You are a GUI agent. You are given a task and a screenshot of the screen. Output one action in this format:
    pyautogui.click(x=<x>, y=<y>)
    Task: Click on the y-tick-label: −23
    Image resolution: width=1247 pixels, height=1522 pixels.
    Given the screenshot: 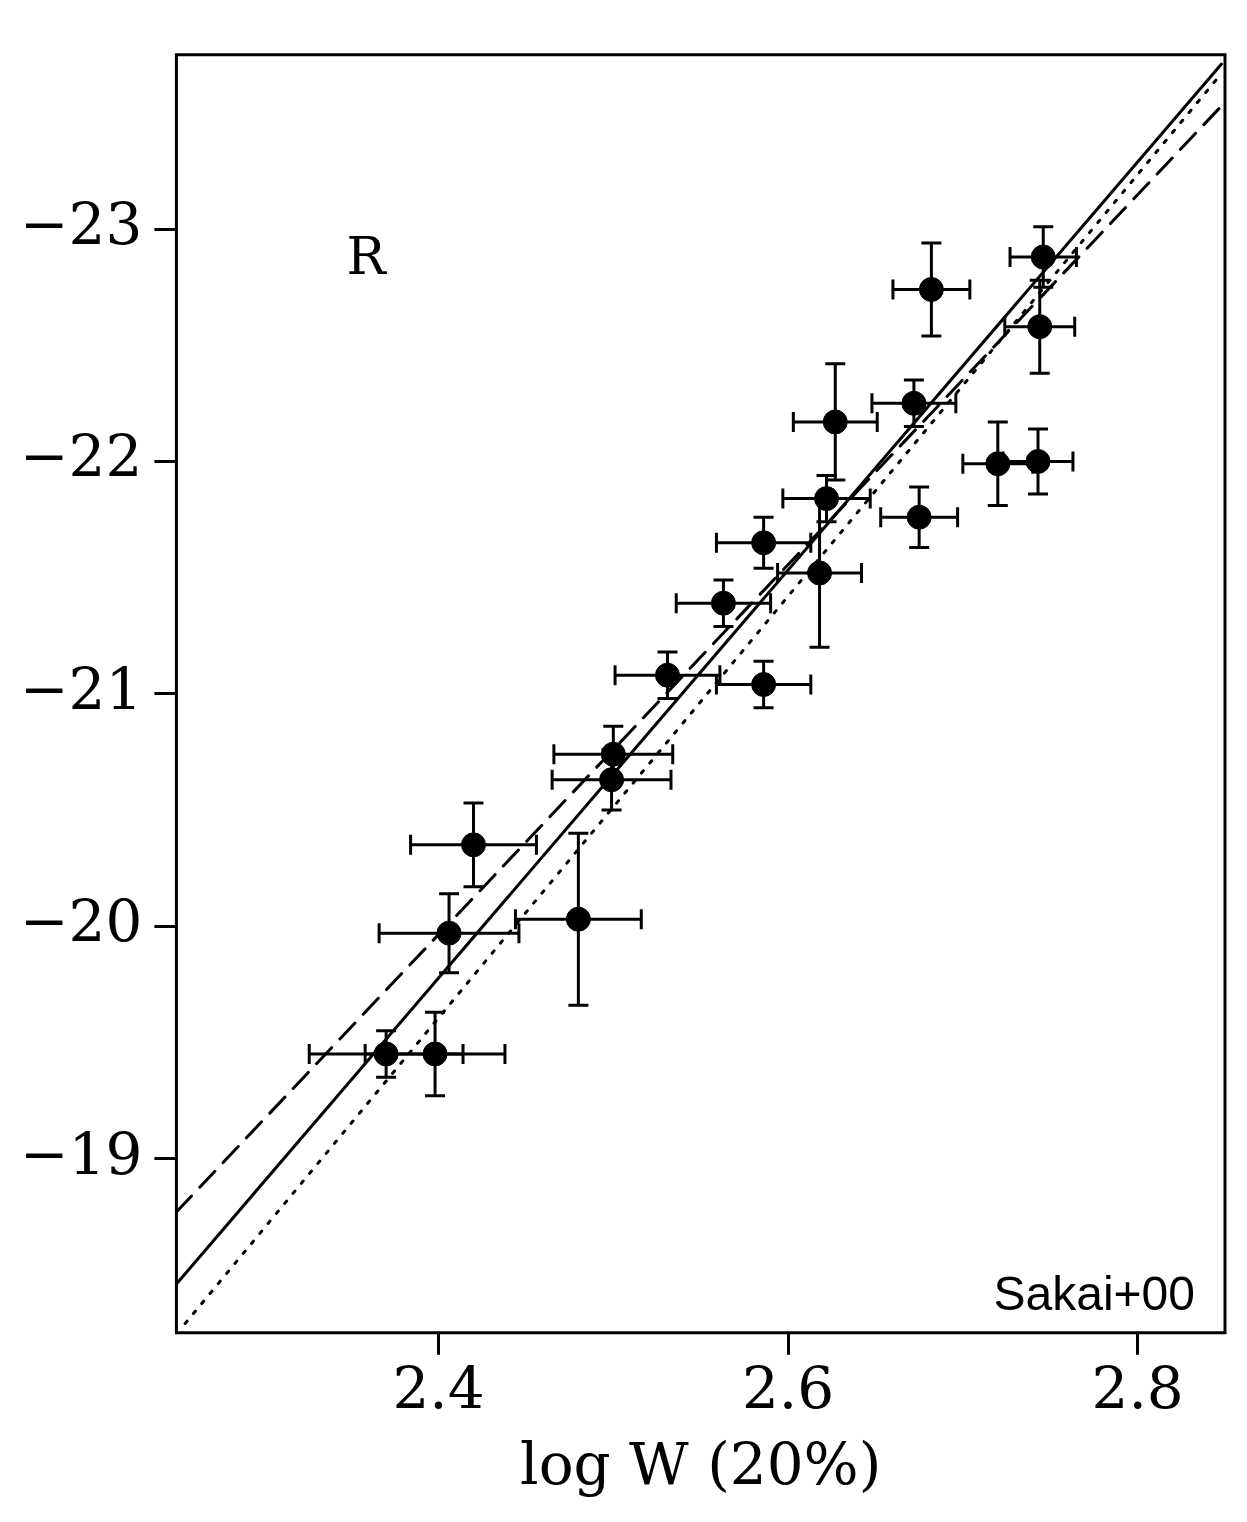 What is the action you would take?
    pyautogui.click(x=81, y=224)
    